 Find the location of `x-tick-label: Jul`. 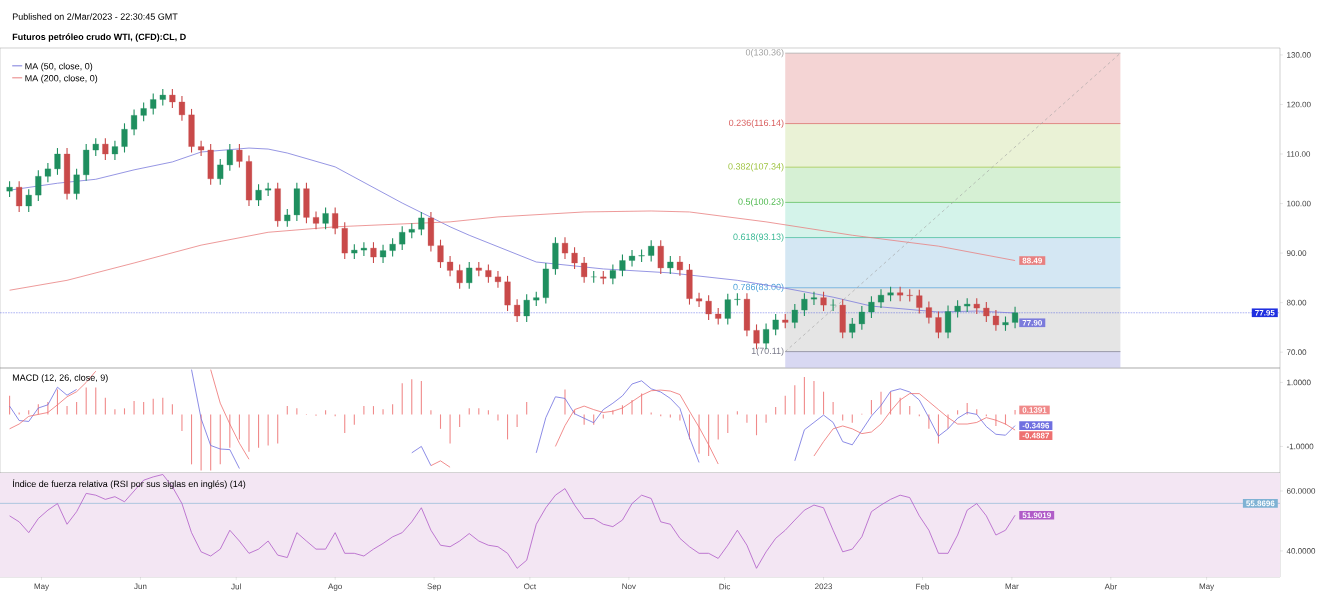

x-tick-label: Jul is located at coordinates (236, 586).